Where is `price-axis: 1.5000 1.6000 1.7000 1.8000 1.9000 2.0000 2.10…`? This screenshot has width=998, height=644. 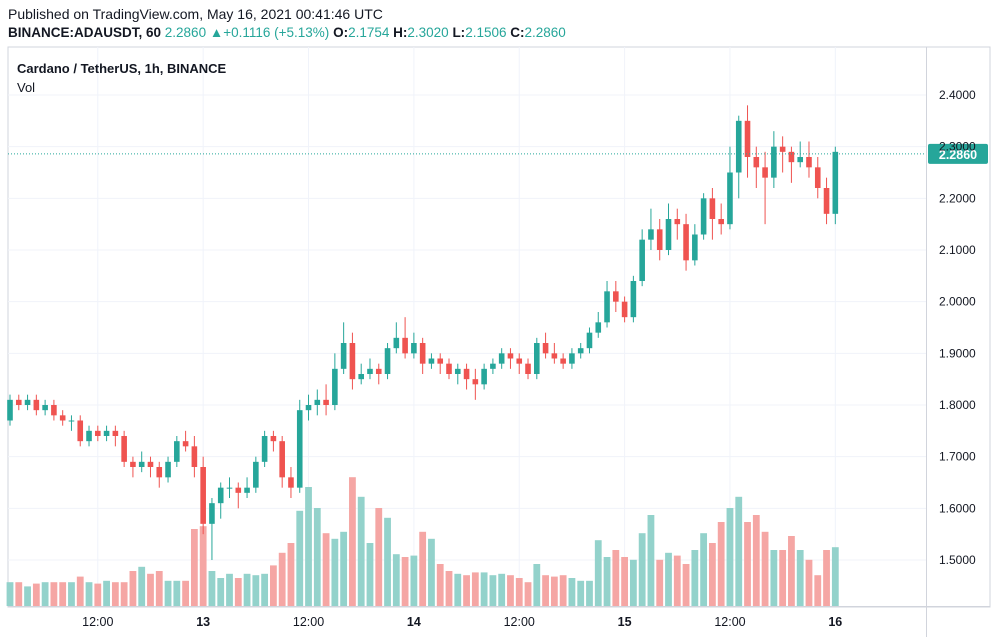
price-axis: 1.5000 1.6000 1.7000 1.8000 1.9000 2.0000 2.10… is located at coordinates (957, 327).